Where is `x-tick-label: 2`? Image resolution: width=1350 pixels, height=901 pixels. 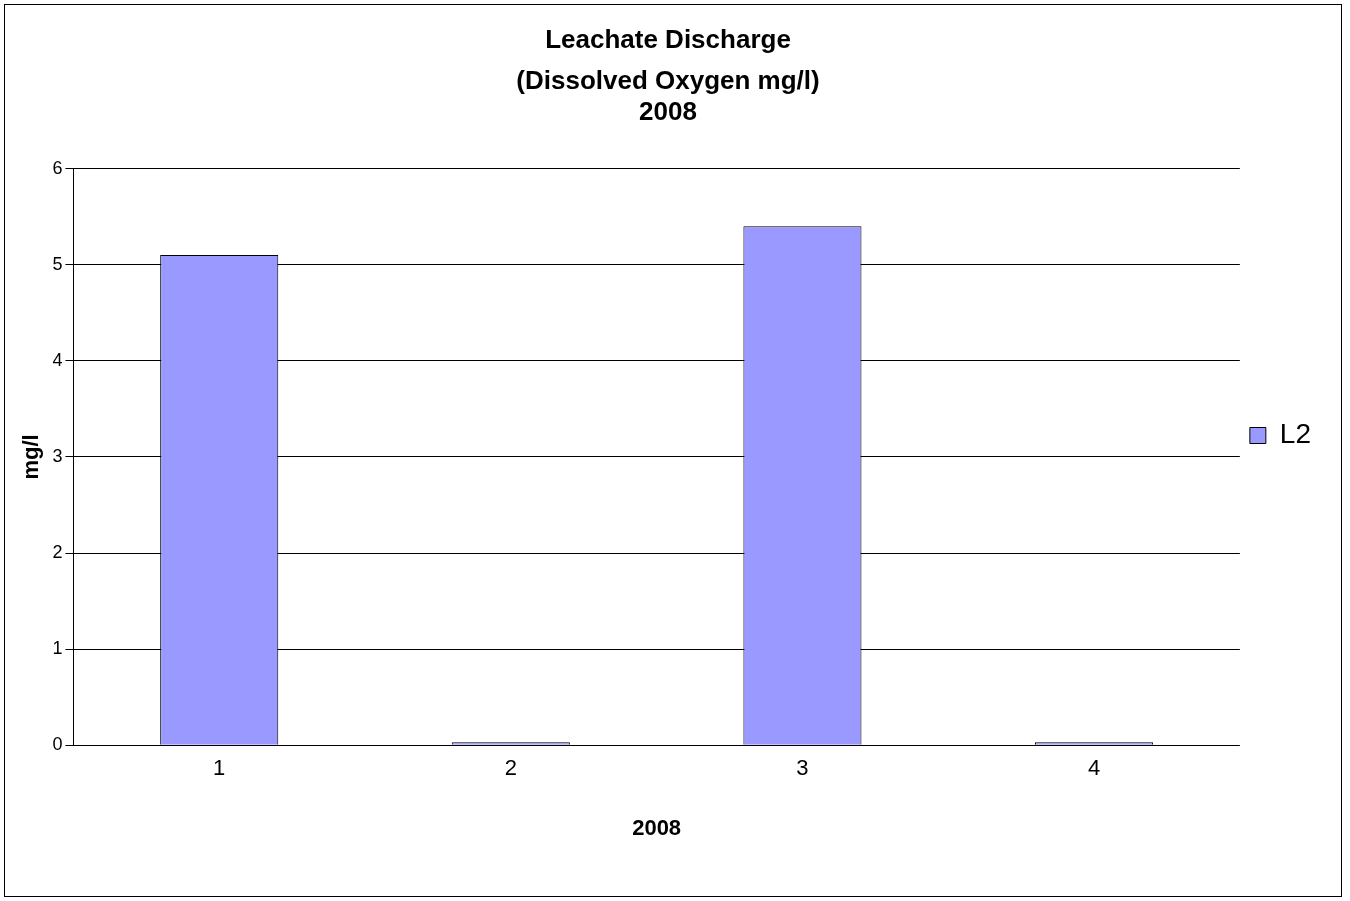 x-tick-label: 2 is located at coordinates (510, 768).